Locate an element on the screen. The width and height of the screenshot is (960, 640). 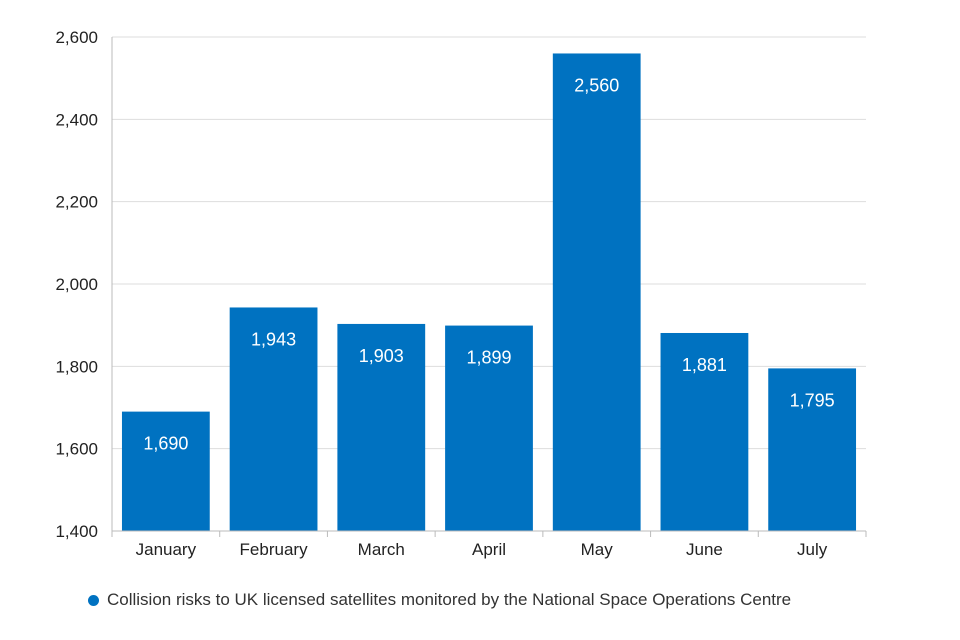
bar-value-label: 1,903 is located at coordinates (381, 356).